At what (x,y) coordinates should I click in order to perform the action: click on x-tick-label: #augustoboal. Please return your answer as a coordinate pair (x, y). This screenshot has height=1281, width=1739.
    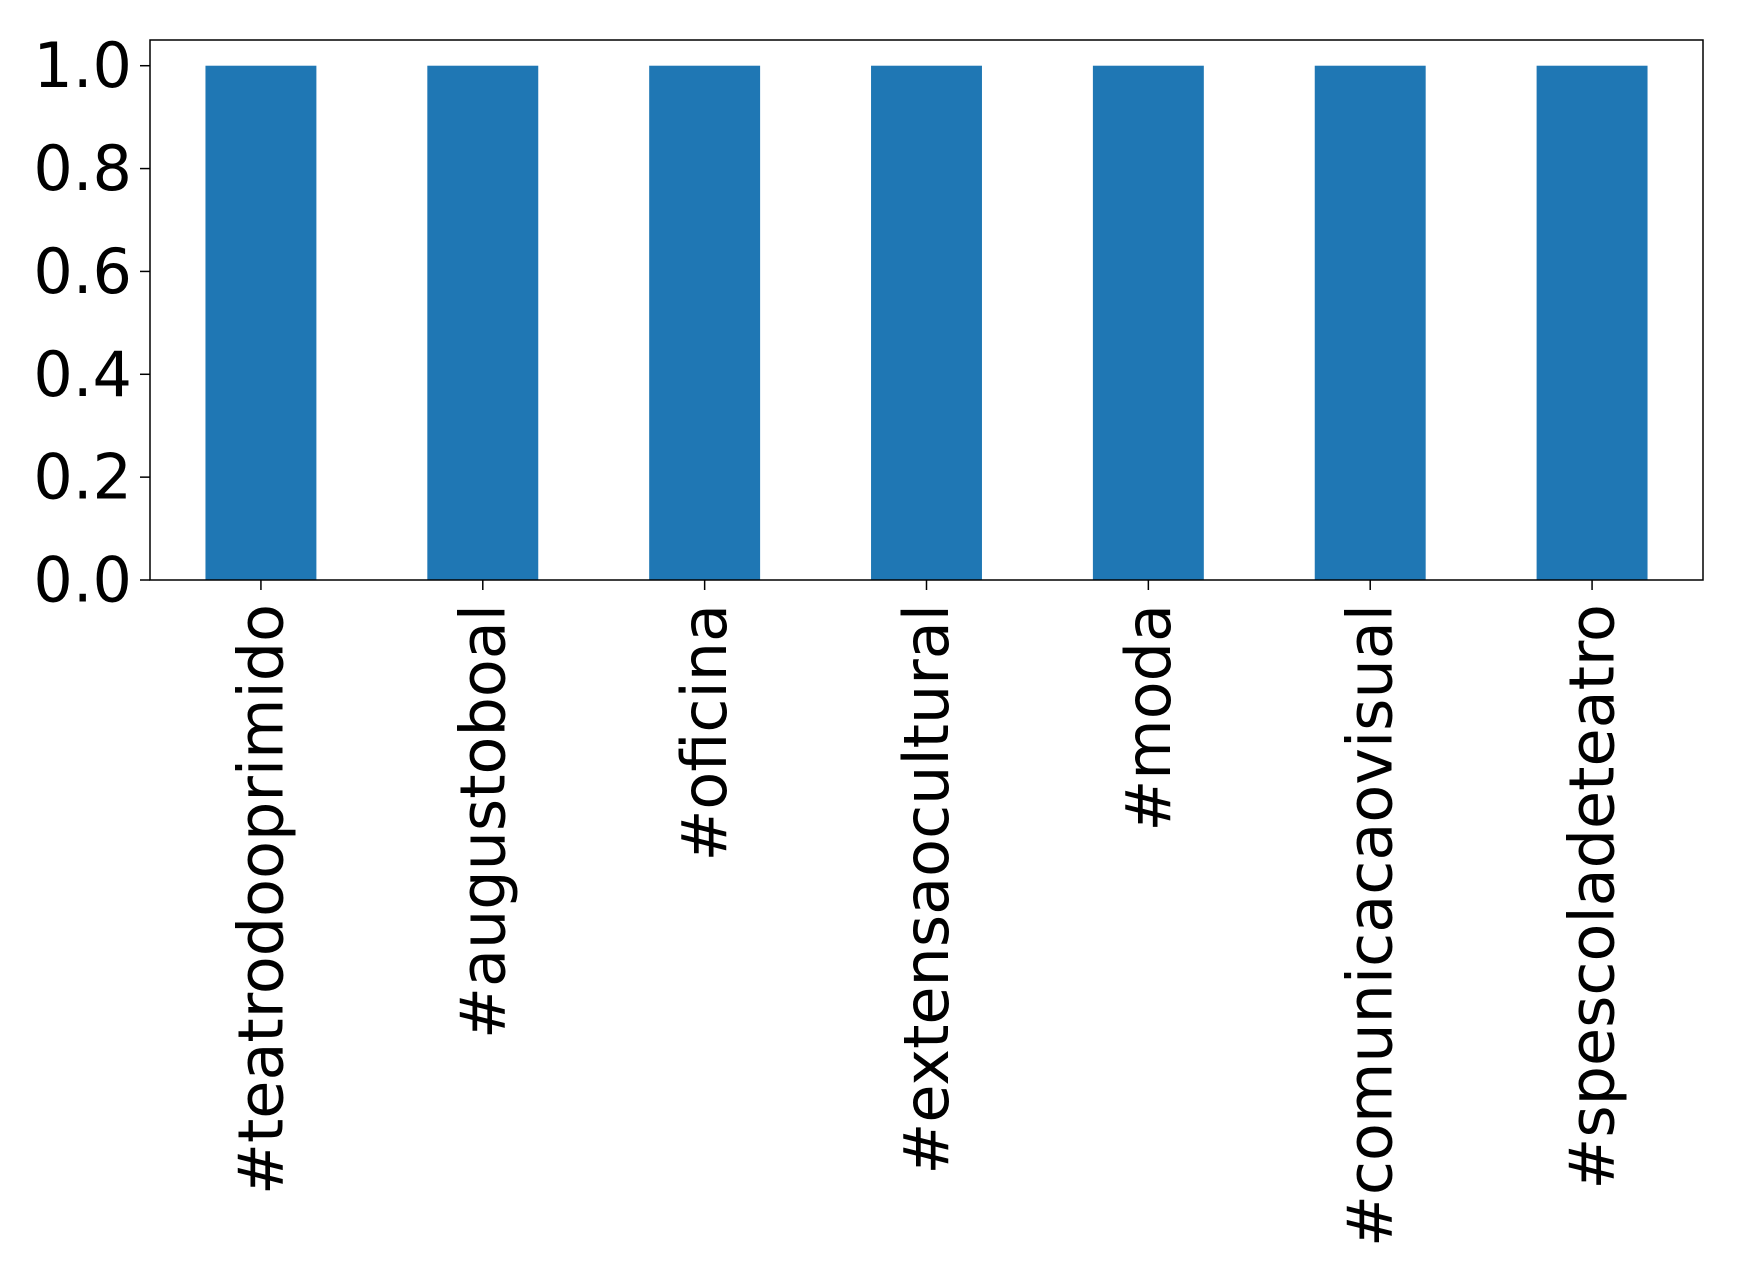
    Looking at the image, I should click on (482, 821).